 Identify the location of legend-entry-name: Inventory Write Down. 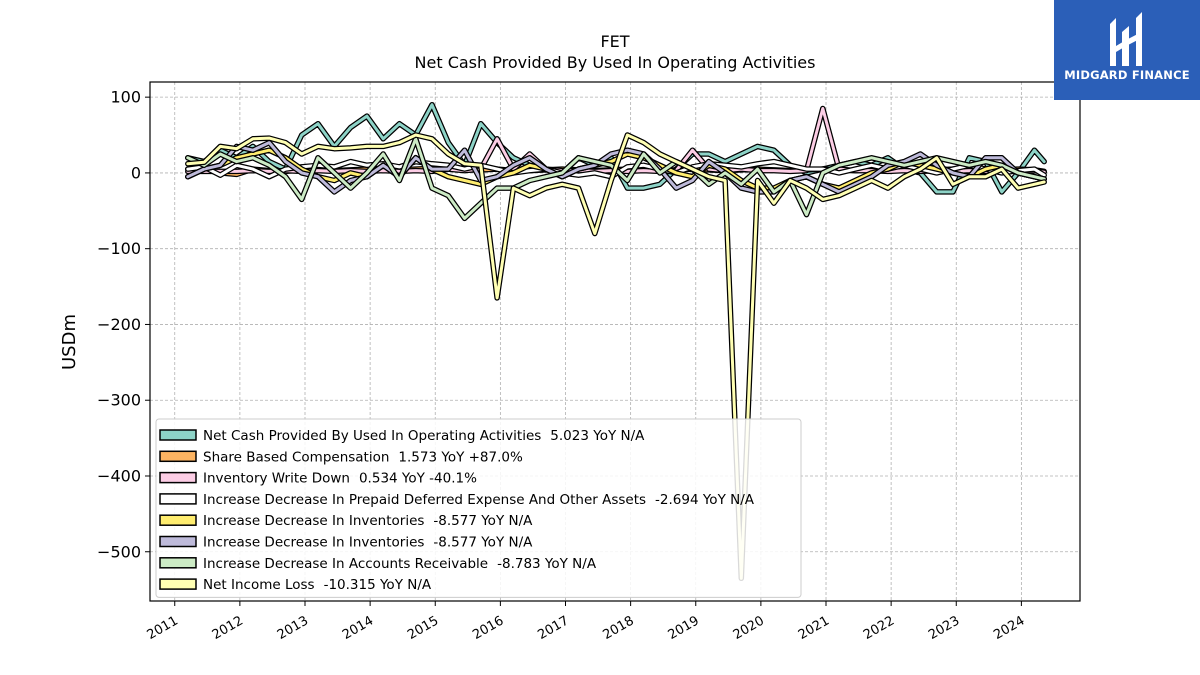
(276, 479).